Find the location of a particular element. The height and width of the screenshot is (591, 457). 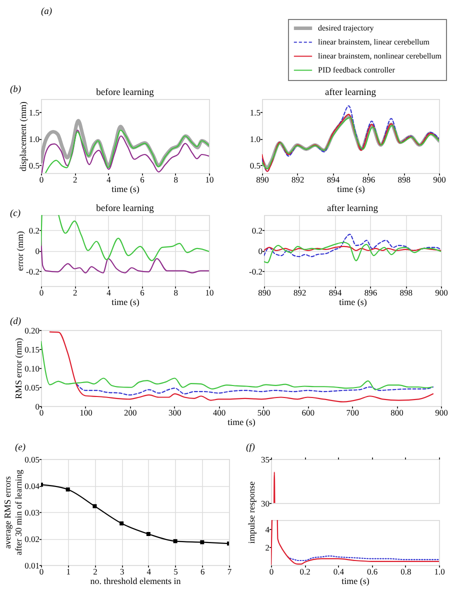

x-tick-label: 3 is located at coordinates (122, 571).